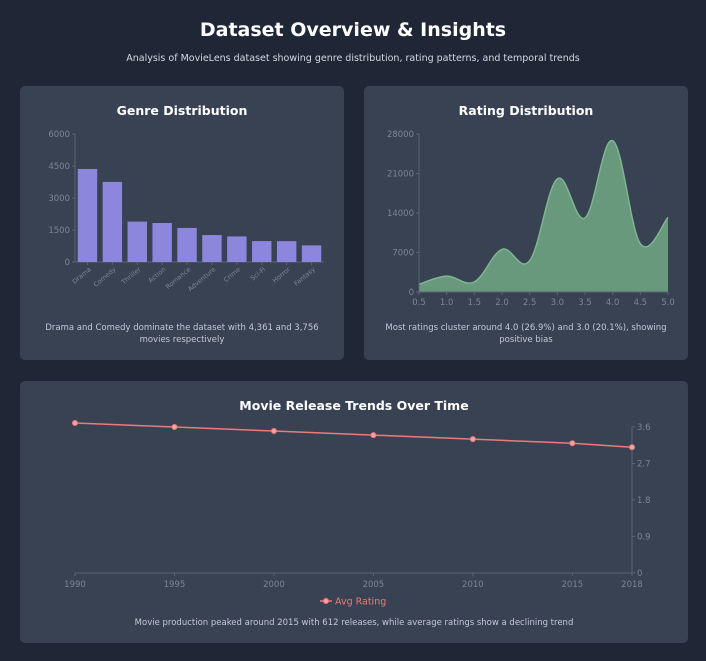  Describe the element at coordinates (353, 30) in the screenshot. I see `page-title: Dataset Overview & Insights` at that location.